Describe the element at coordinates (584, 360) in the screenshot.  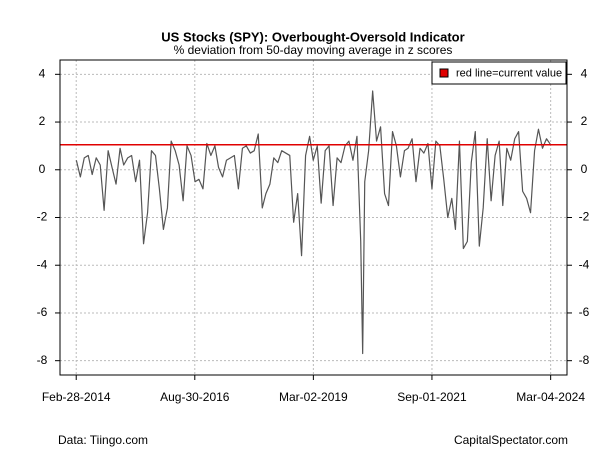
I see `y2-tick-label: -8` at that location.